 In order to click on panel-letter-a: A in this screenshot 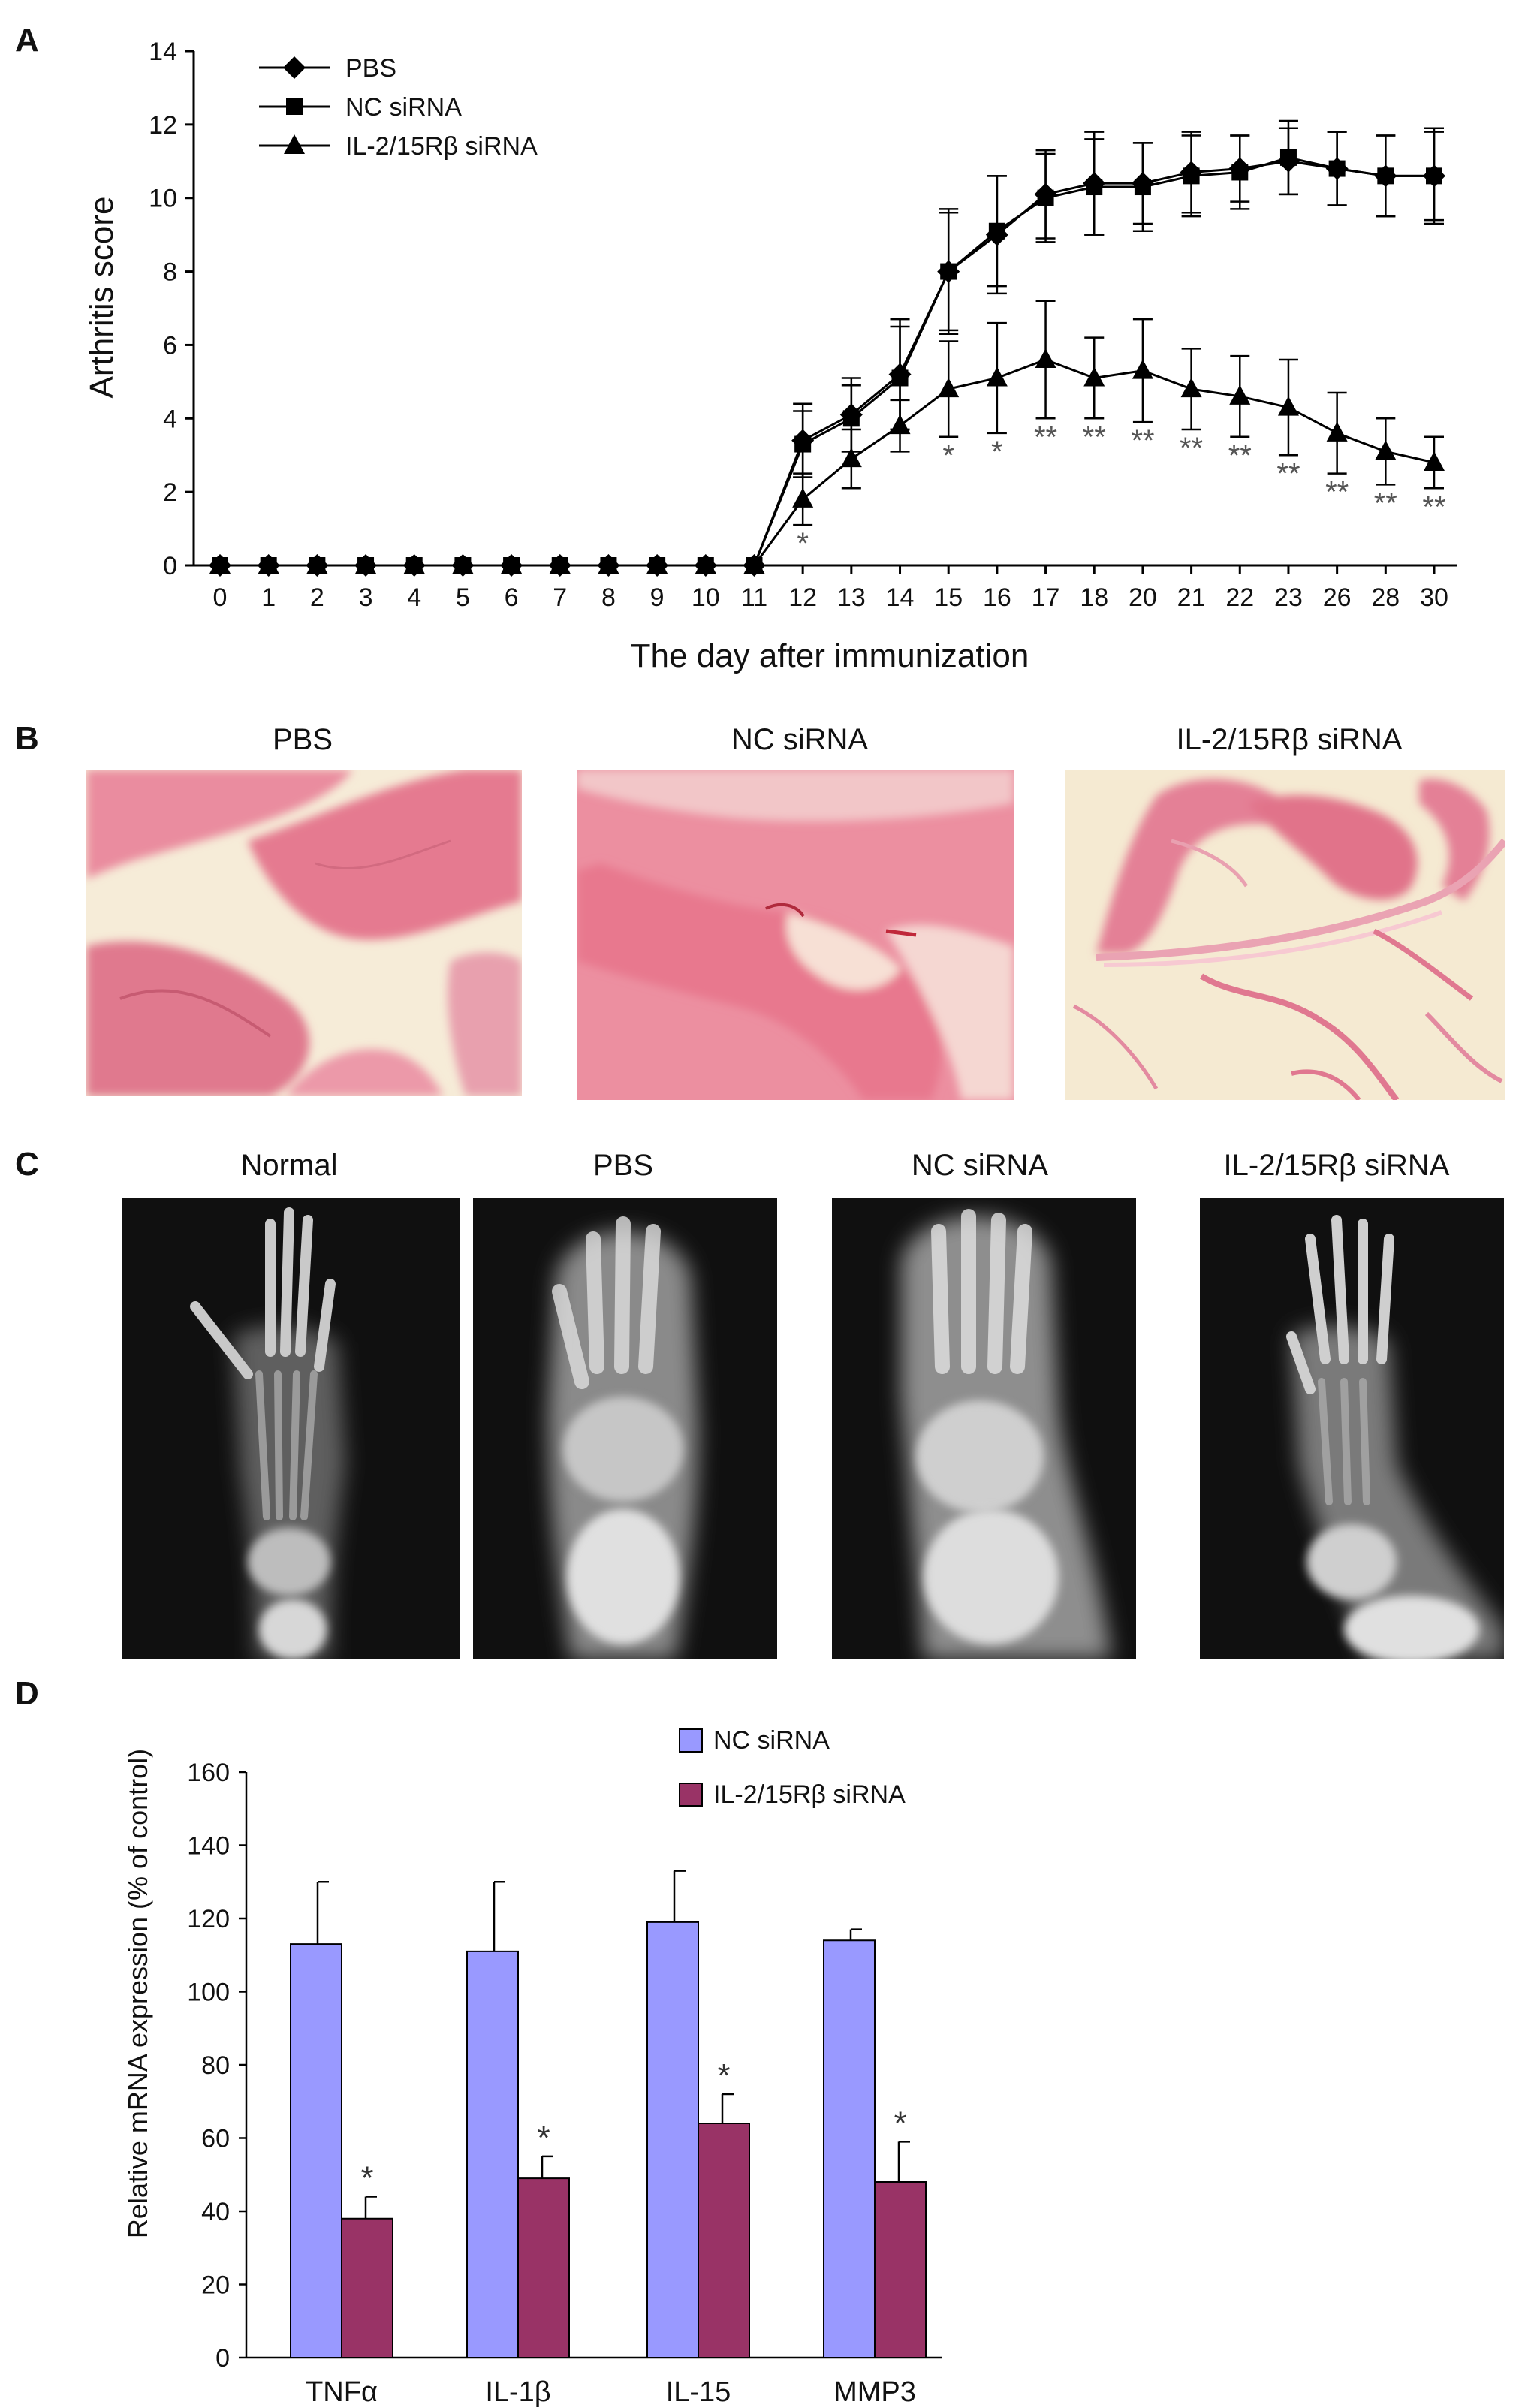, I will do `click(27, 40)`.